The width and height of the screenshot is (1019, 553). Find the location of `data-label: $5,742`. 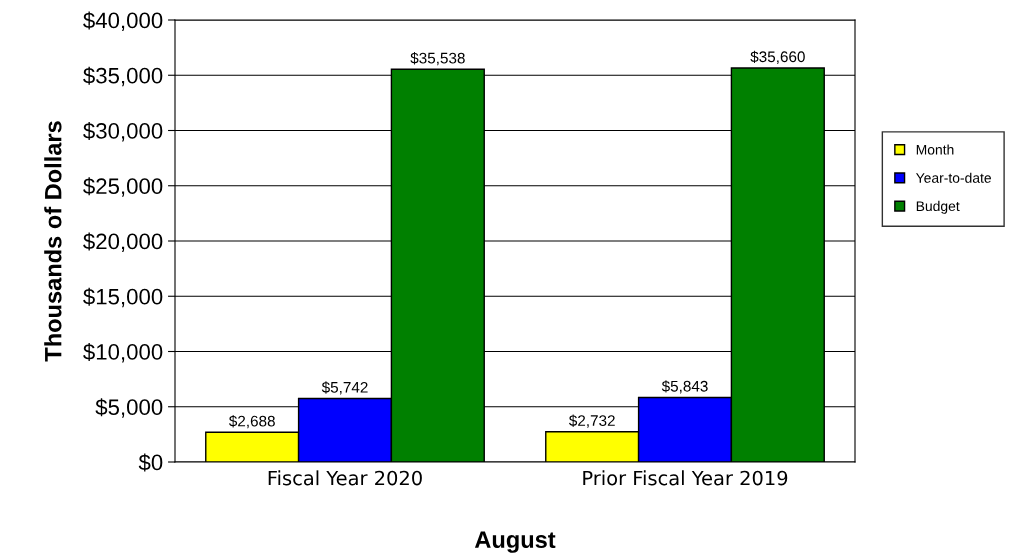

data-label: $5,742 is located at coordinates (344, 388).